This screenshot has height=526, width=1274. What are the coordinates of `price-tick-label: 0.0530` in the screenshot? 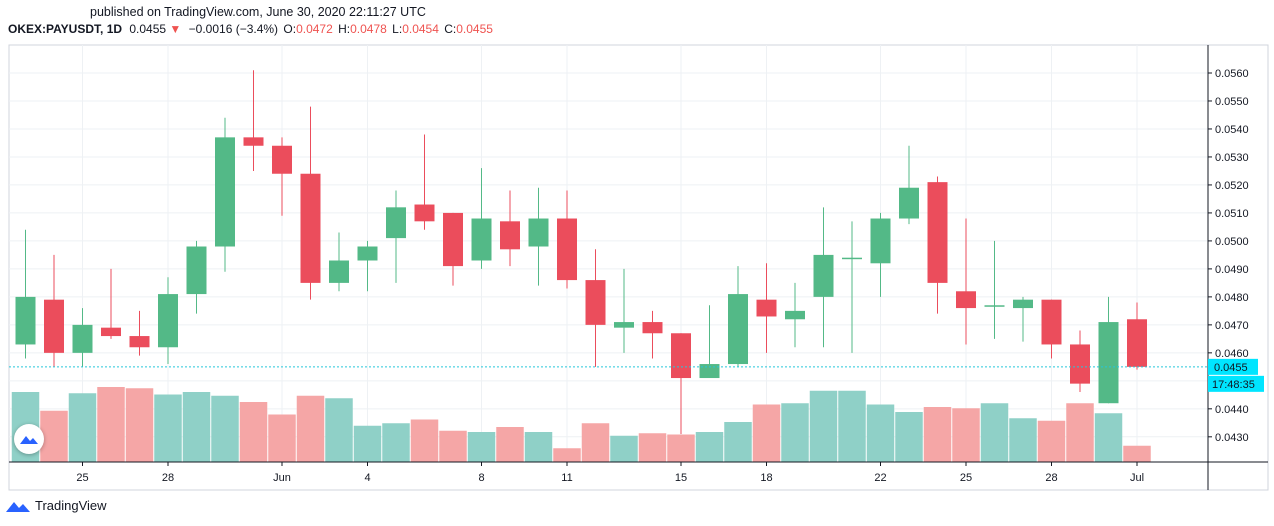 It's located at (1232, 158).